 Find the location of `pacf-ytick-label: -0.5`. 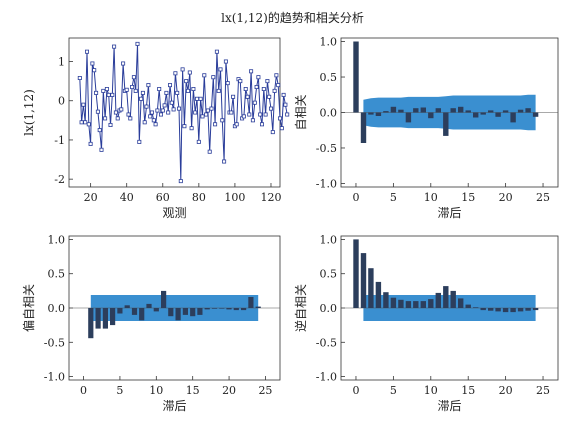

pacf-ytick-label: -0.5 is located at coordinates (54, 342).